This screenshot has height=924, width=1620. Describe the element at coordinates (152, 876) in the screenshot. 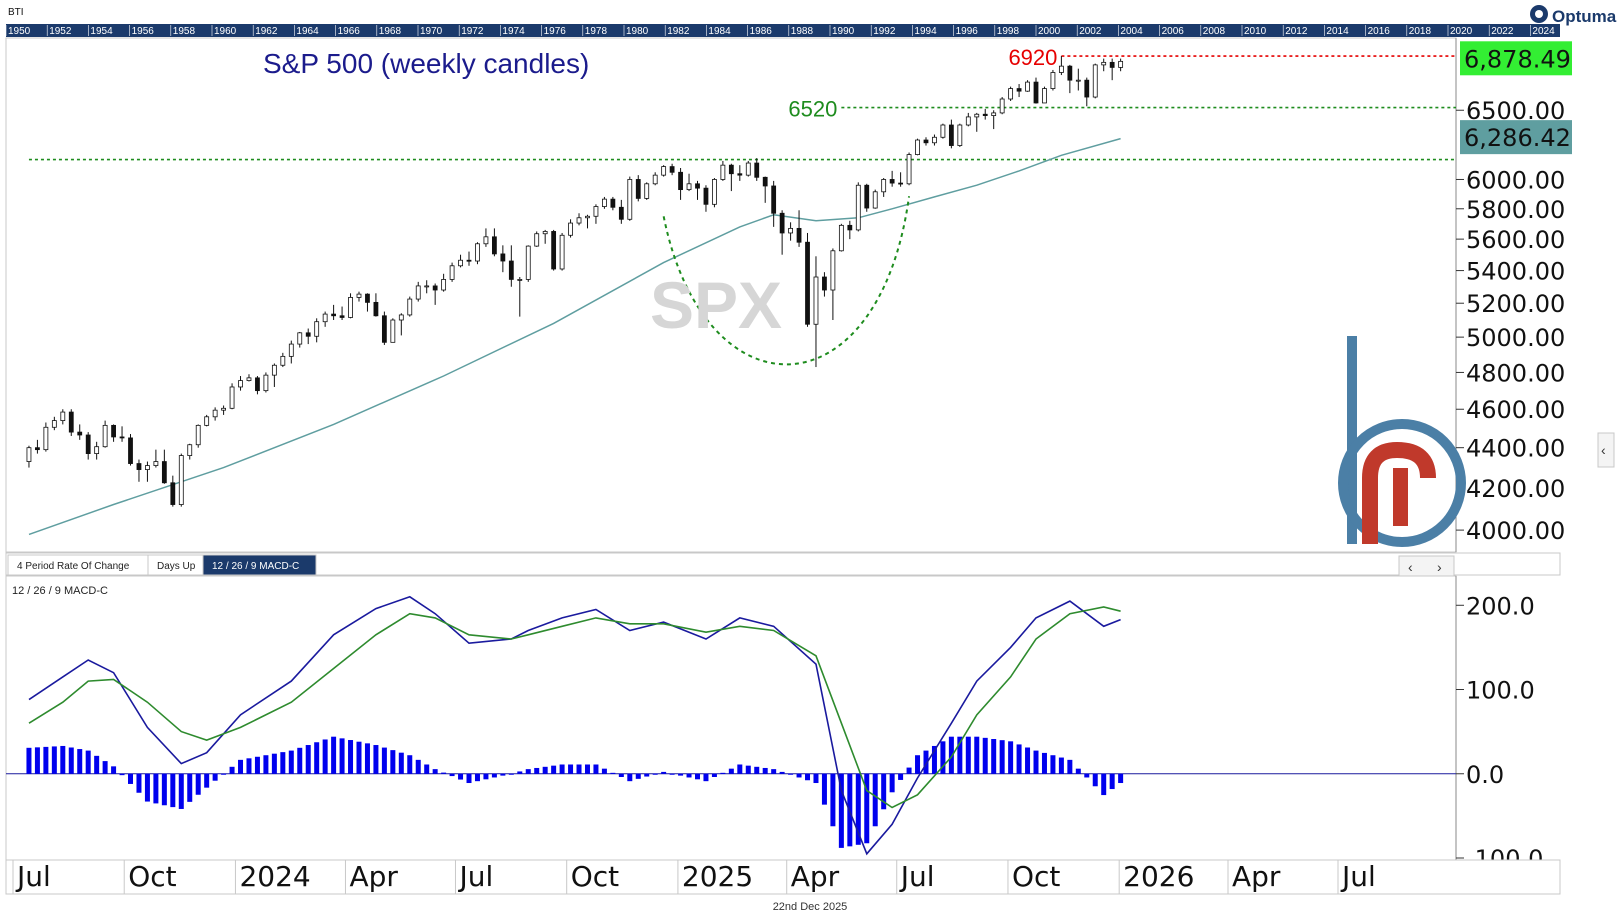

I see `x-tick-label: Oct` at that location.